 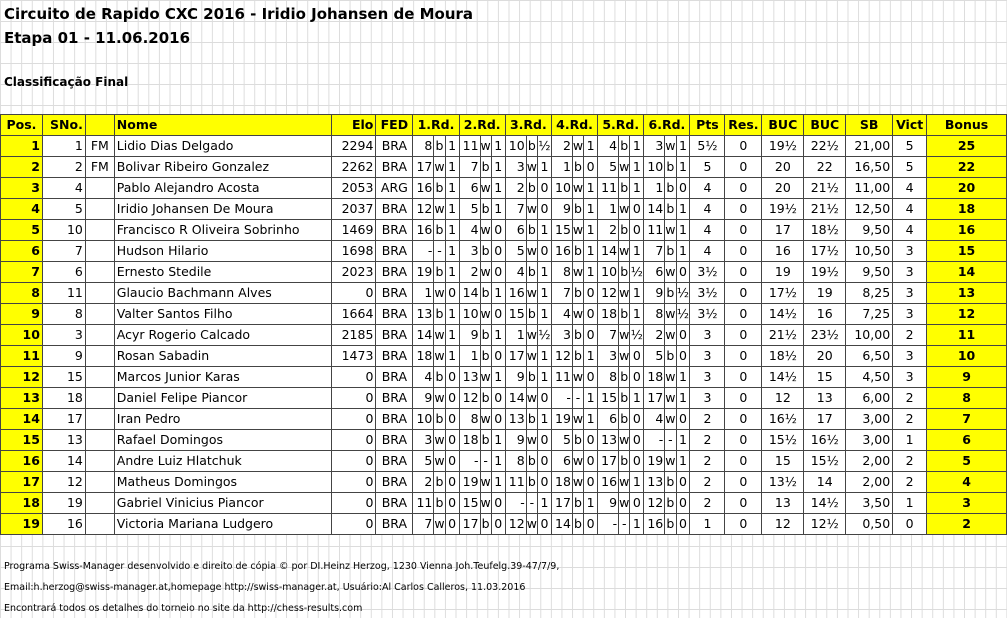 What do you see at coordinates (223, 335) in the screenshot?
I see `player-name-cell: Acyr Rogerio Calcado` at bounding box center [223, 335].